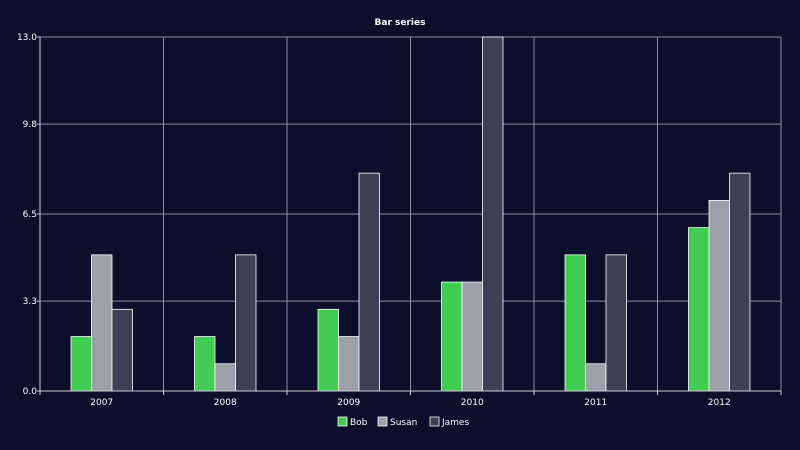 Image resolution: width=800 pixels, height=450 pixels. Describe the element at coordinates (30, 215) in the screenshot. I see `y-tick-label: 6.5` at that location.